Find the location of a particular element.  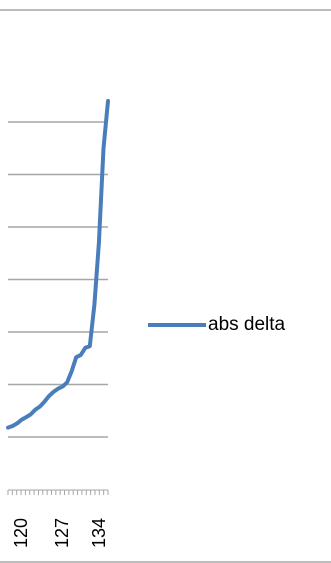

legend: abs delta is located at coordinates (216, 324).